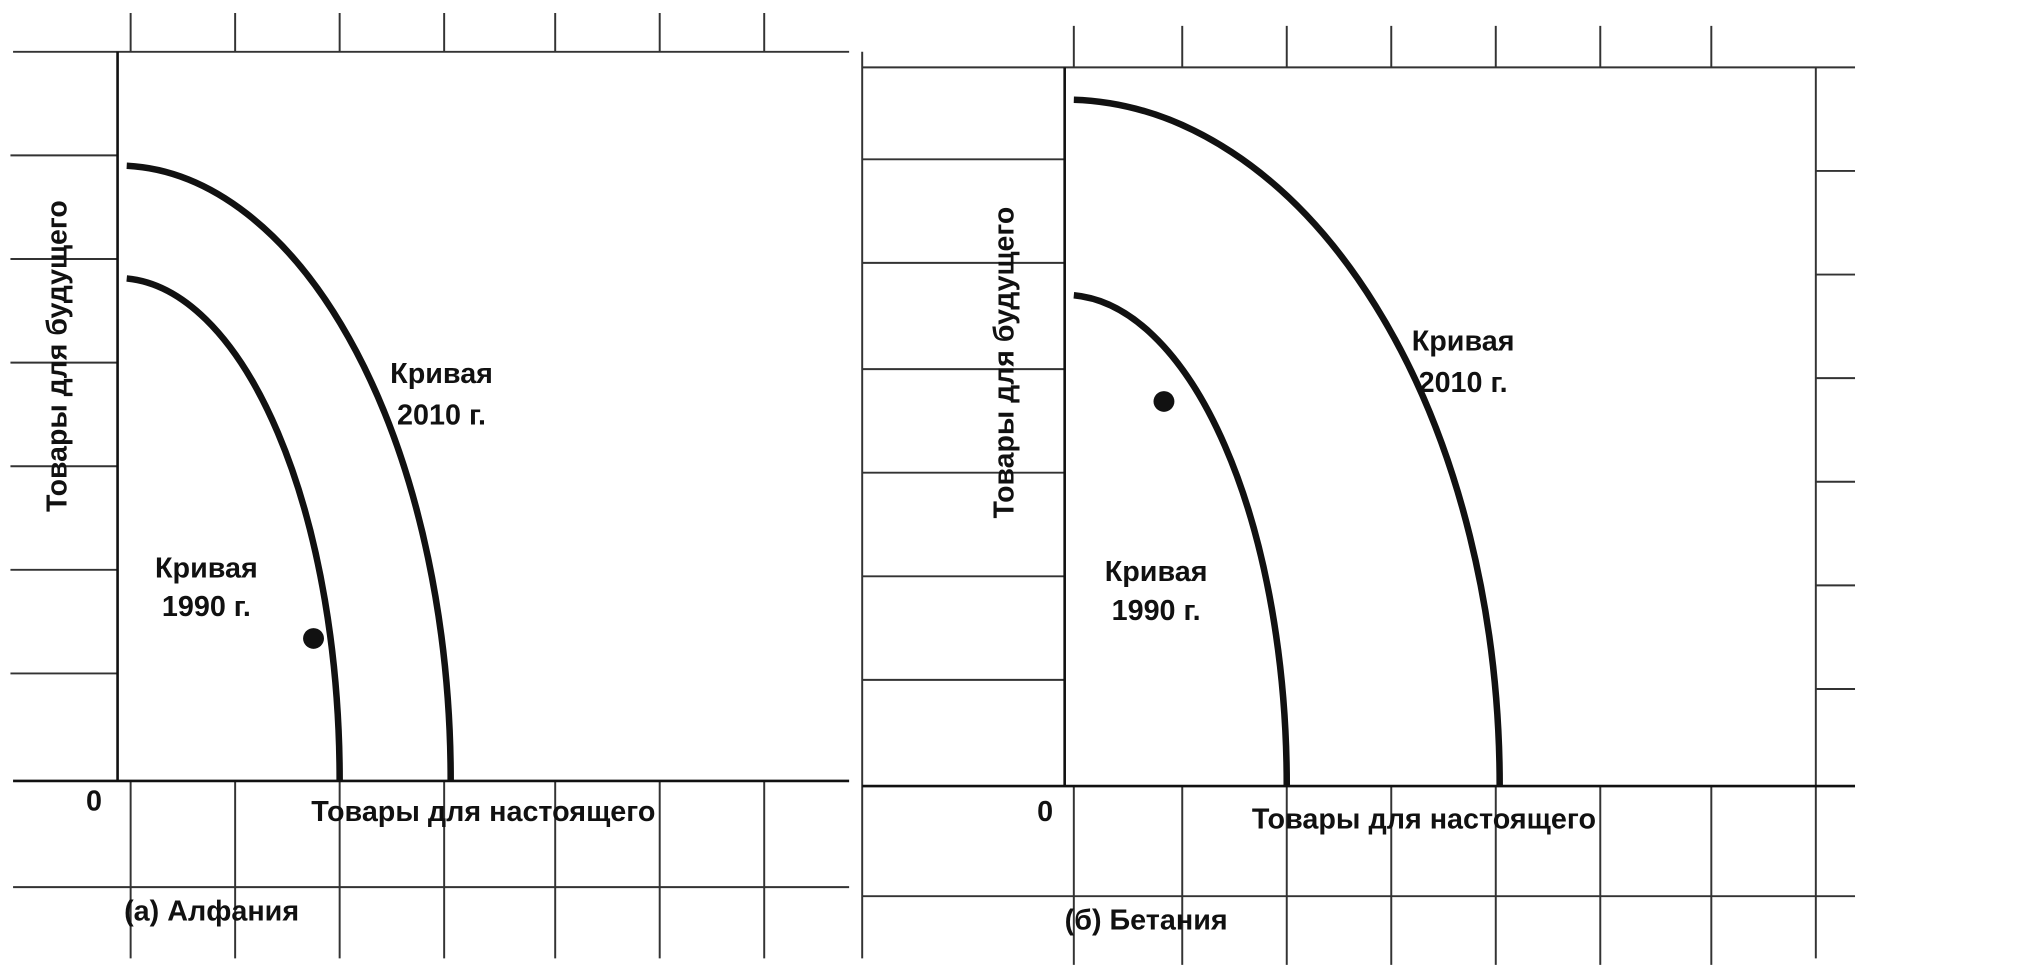 Image resolution: width=2017 pixels, height=970 pixels. Describe the element at coordinates (1146, 921) in the screenshot. I see `panel-caption: (б) Бетания` at that location.